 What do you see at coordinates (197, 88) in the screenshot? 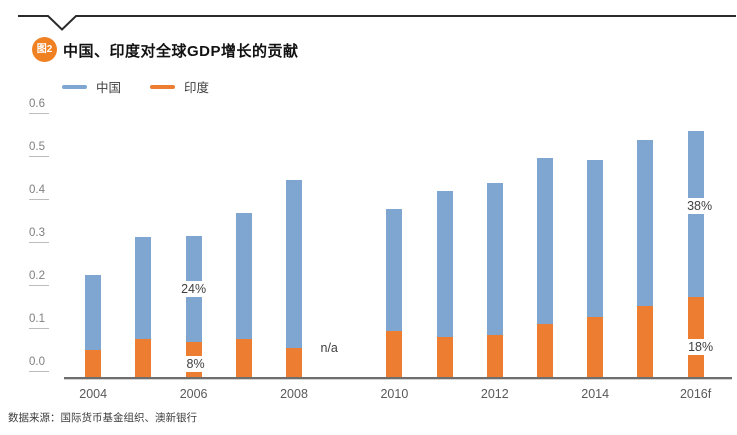
I see `legend-label-india: 印度` at bounding box center [197, 88].